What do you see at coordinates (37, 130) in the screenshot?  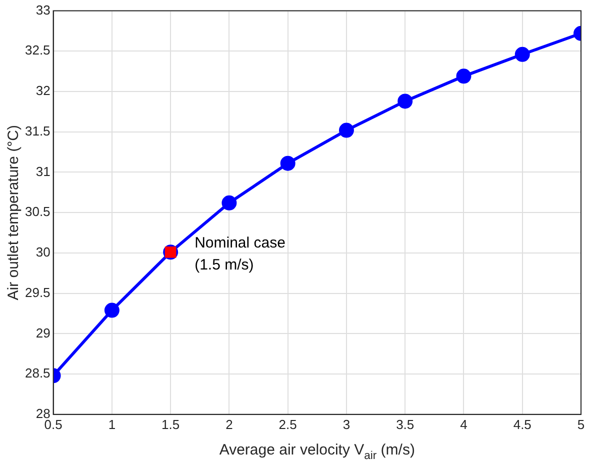 I see `y-tick-label: 31.5` at bounding box center [37, 130].